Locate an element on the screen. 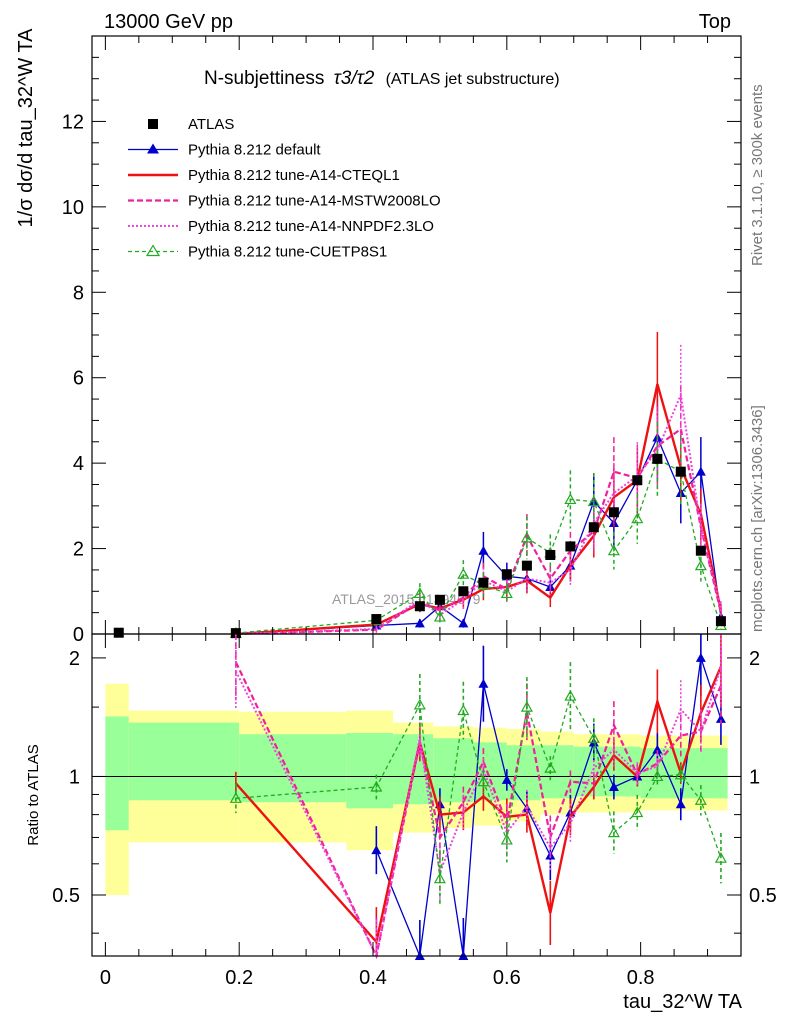 The width and height of the screenshot is (786, 1024). plot-title-suffix: (ATLAS jet substructure) is located at coordinates (473, 79).